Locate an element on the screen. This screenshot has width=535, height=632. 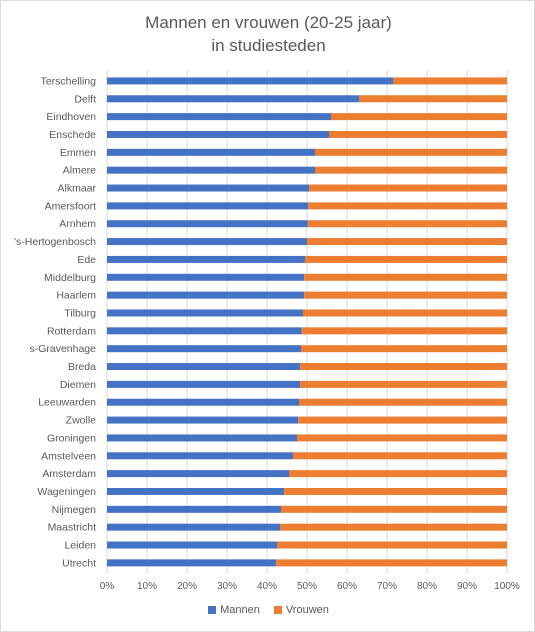
category-label: Amsterdam is located at coordinates (69, 474).